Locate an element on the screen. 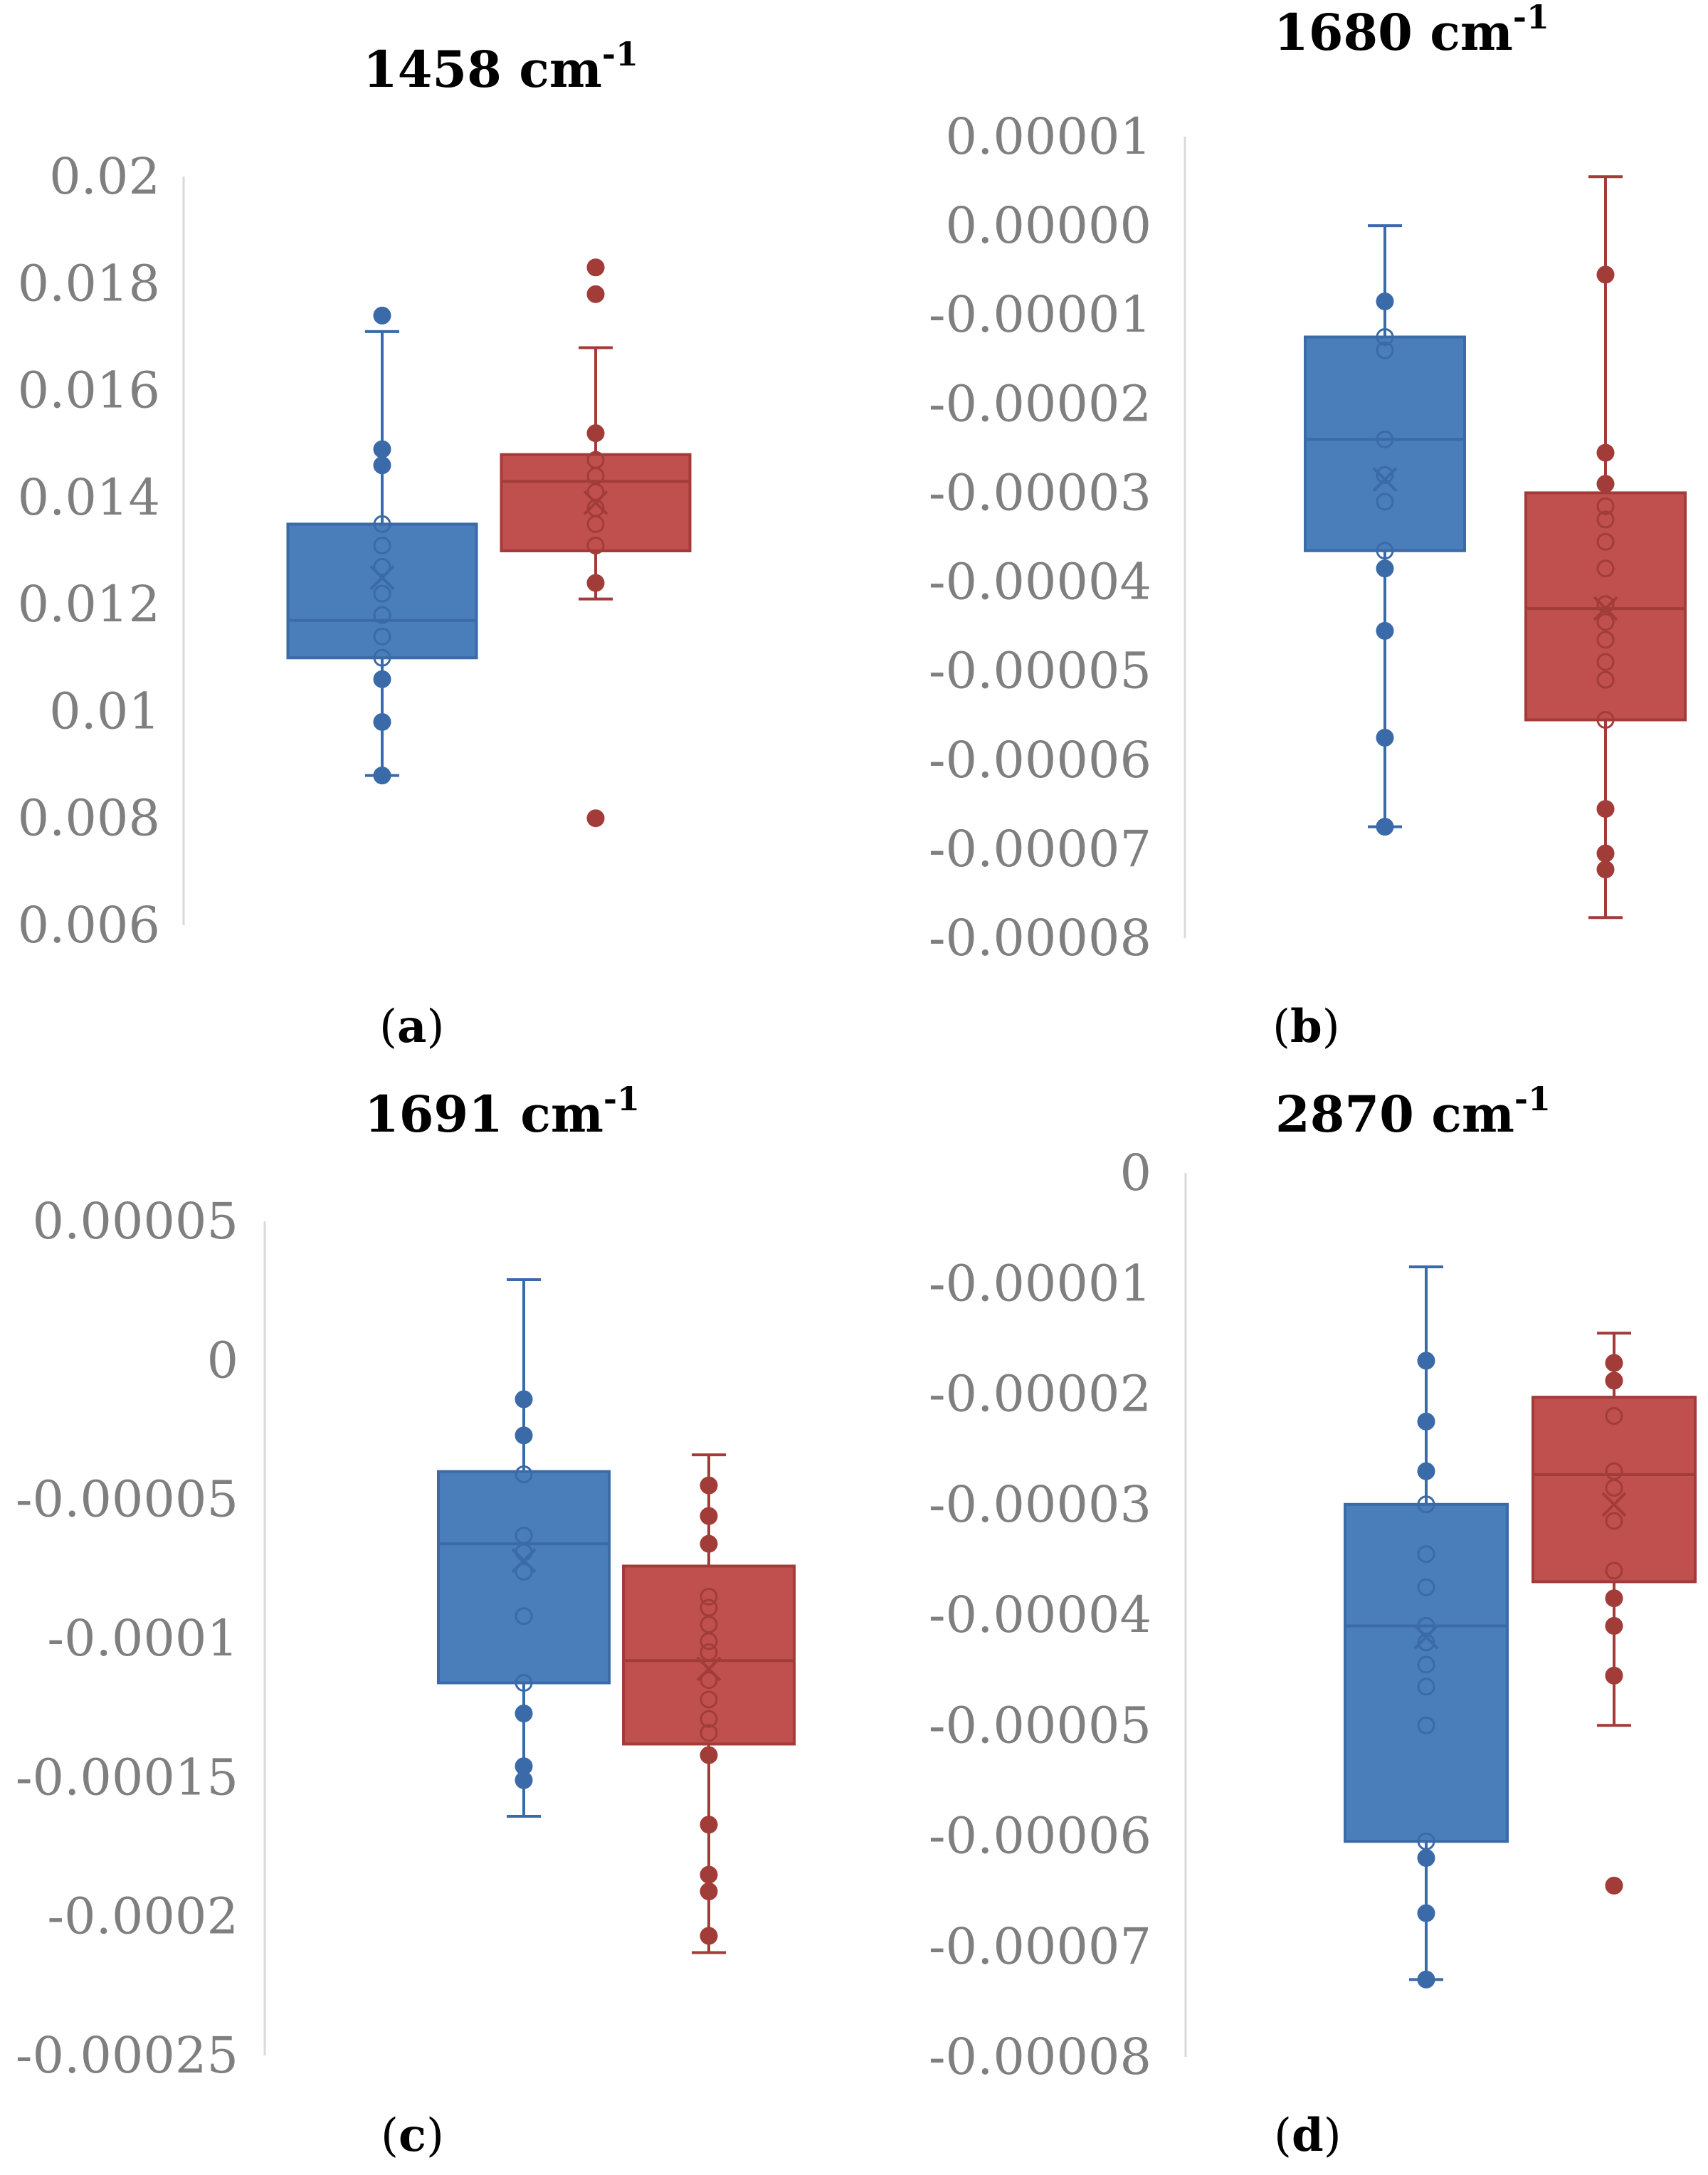  outlier-point is located at coordinates (1614, 1886).